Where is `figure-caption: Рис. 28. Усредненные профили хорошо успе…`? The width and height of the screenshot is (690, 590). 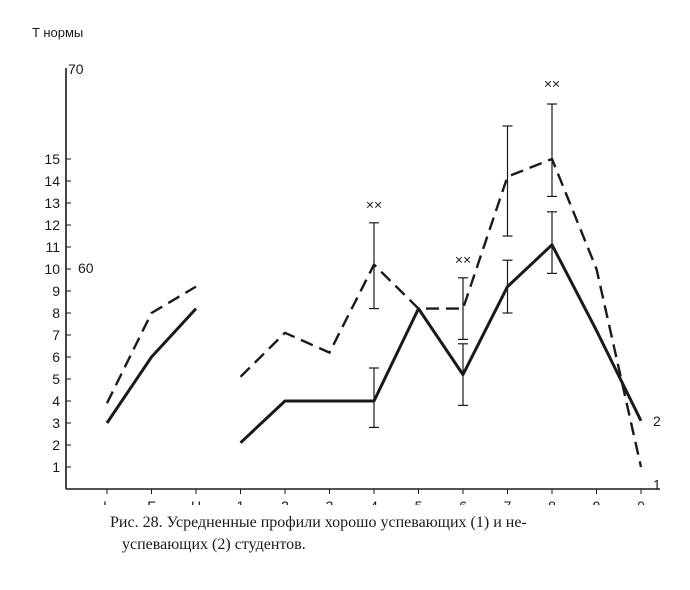
figure-caption: Рис. 28. Усредненные профили хорошо успе… is located at coordinates (390, 534).